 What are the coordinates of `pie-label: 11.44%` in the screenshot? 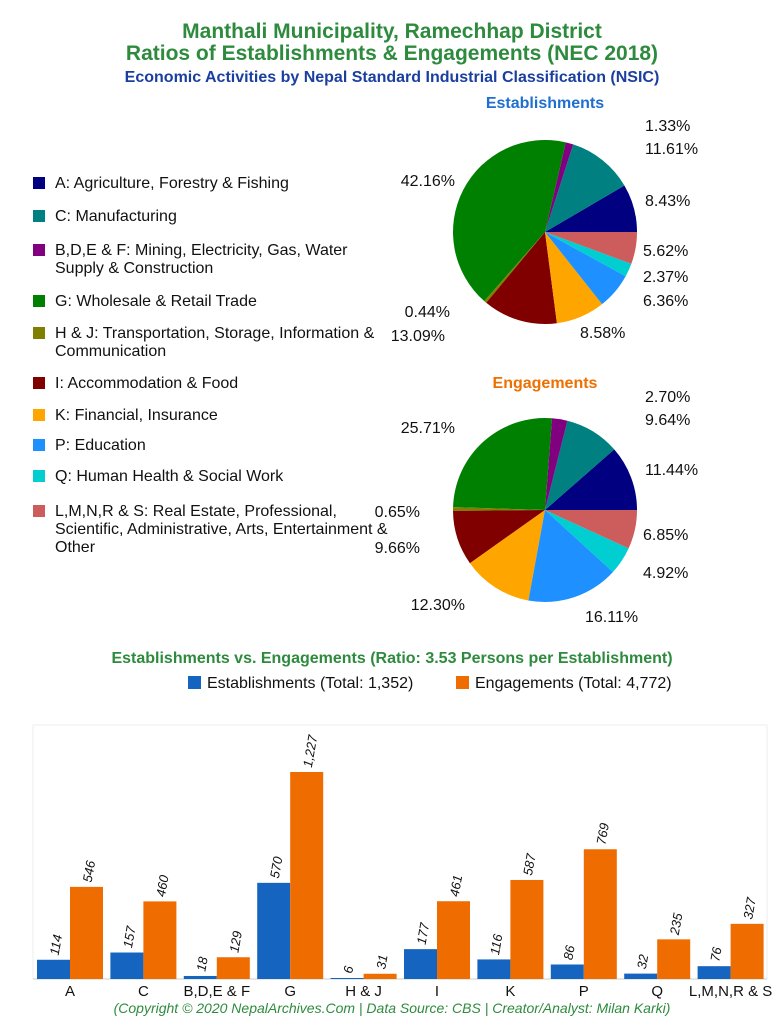 It's located at (671, 470).